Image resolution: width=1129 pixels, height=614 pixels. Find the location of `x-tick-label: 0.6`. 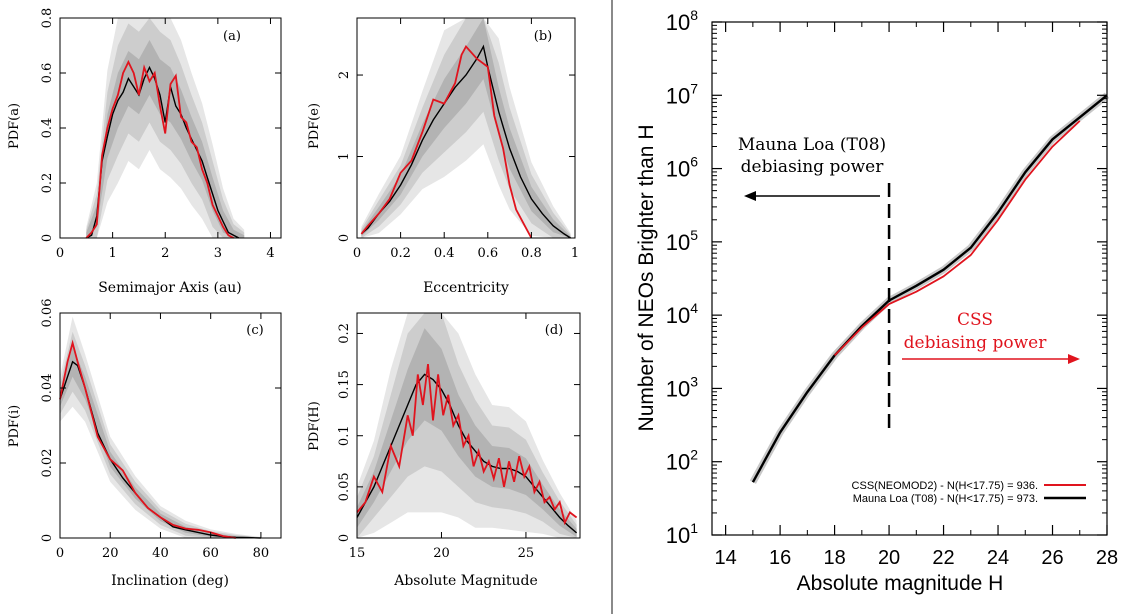

x-tick-label: 0.6 is located at coordinates (487, 253).